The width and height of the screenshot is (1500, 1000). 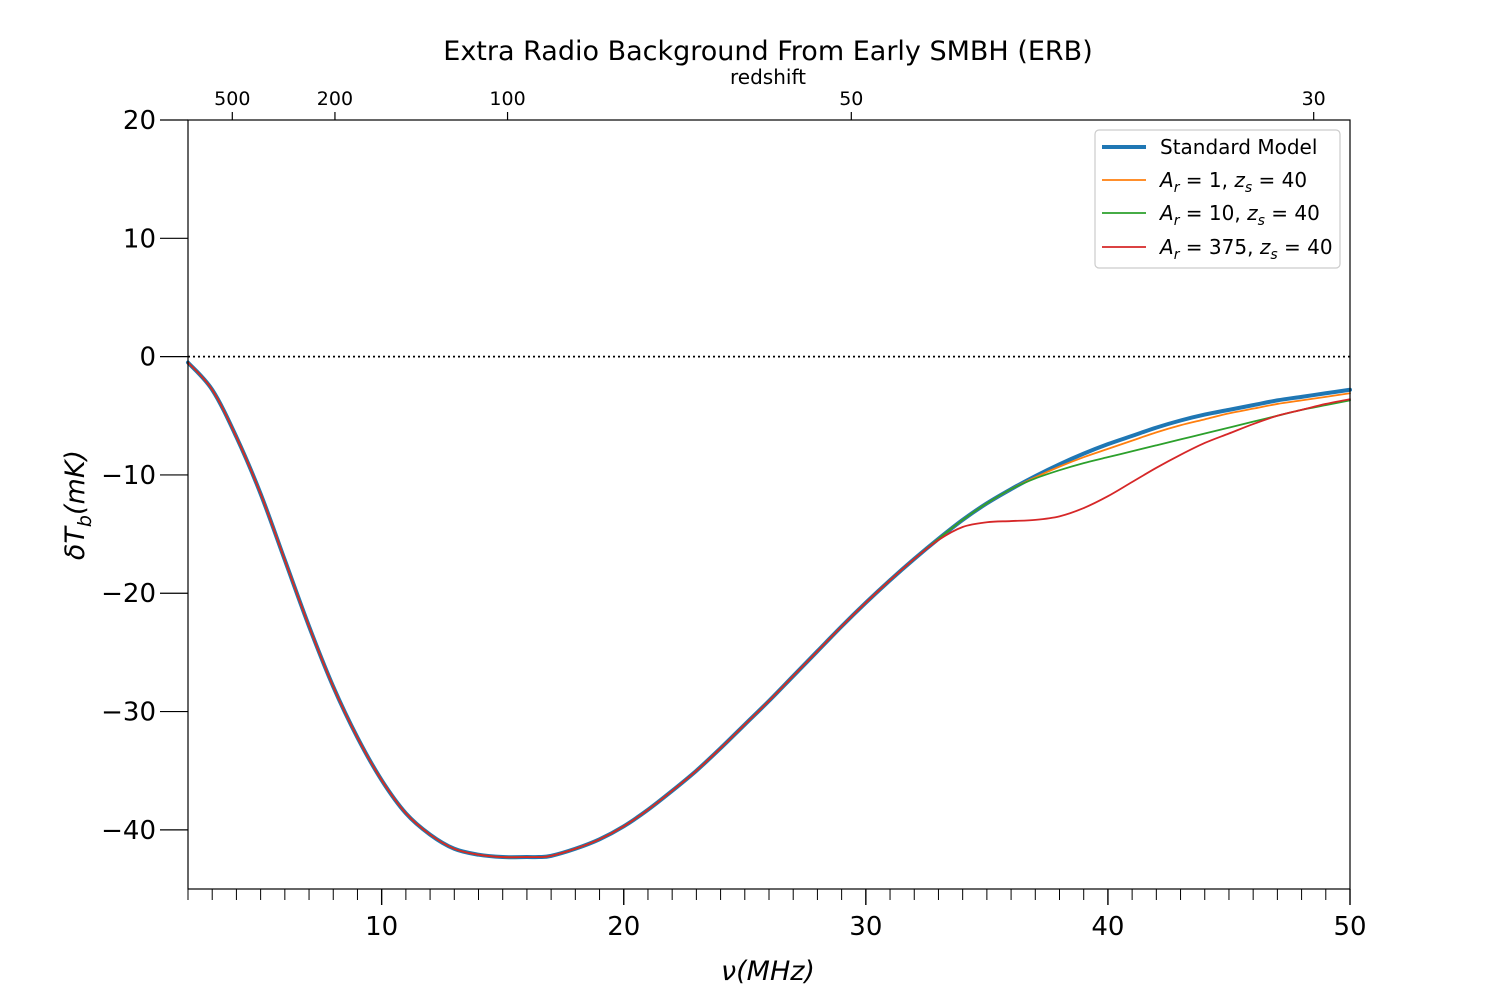 I want to click on legend-label: Ar = 1, zs = 40, so click(x=1232, y=182).